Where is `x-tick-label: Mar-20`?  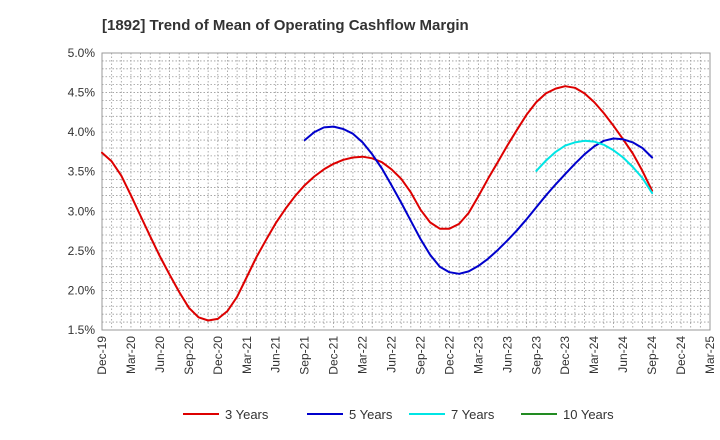 x-tick-label: Mar-20 is located at coordinates (131, 355).